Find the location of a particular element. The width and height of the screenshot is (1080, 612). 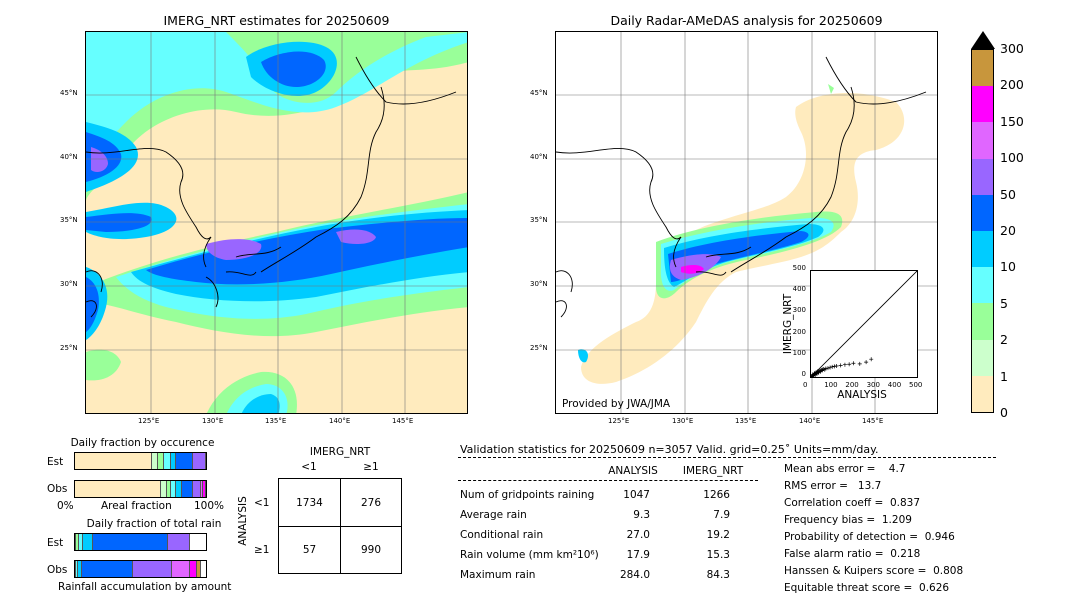

left-lon-label: 145°E is located at coordinates (403, 421).